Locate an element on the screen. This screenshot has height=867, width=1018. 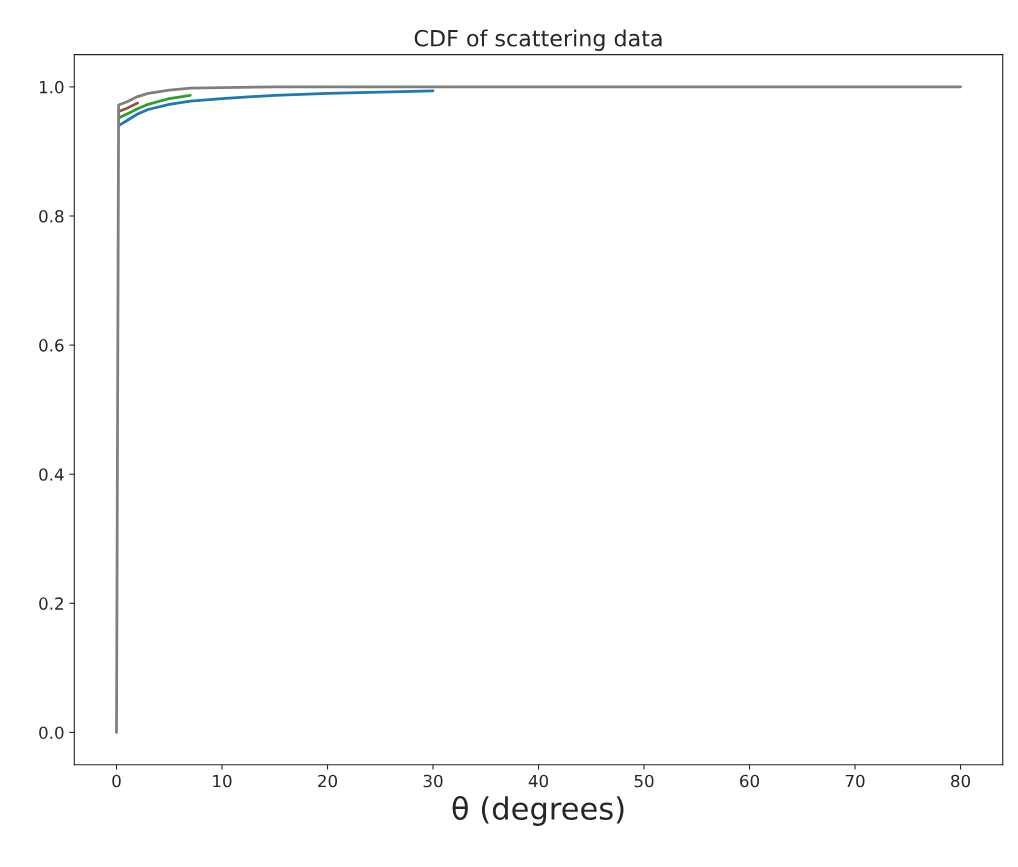
x-tick-label: 60 is located at coordinates (750, 781).